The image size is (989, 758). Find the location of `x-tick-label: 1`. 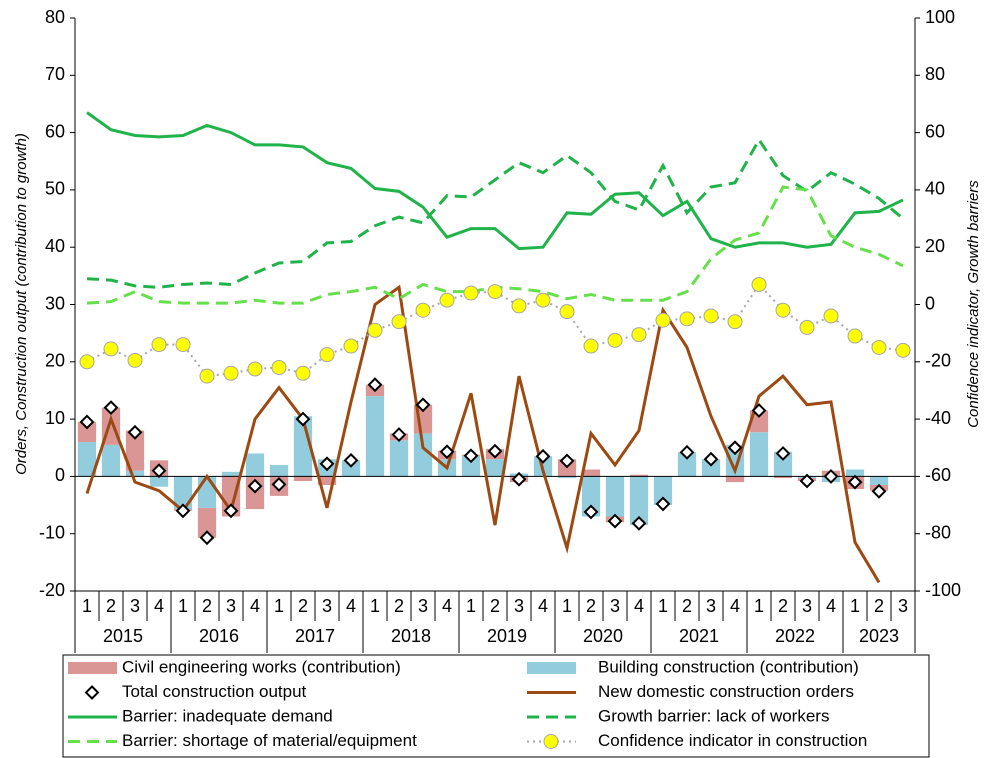

x-tick-label: 1 is located at coordinates (183, 606).